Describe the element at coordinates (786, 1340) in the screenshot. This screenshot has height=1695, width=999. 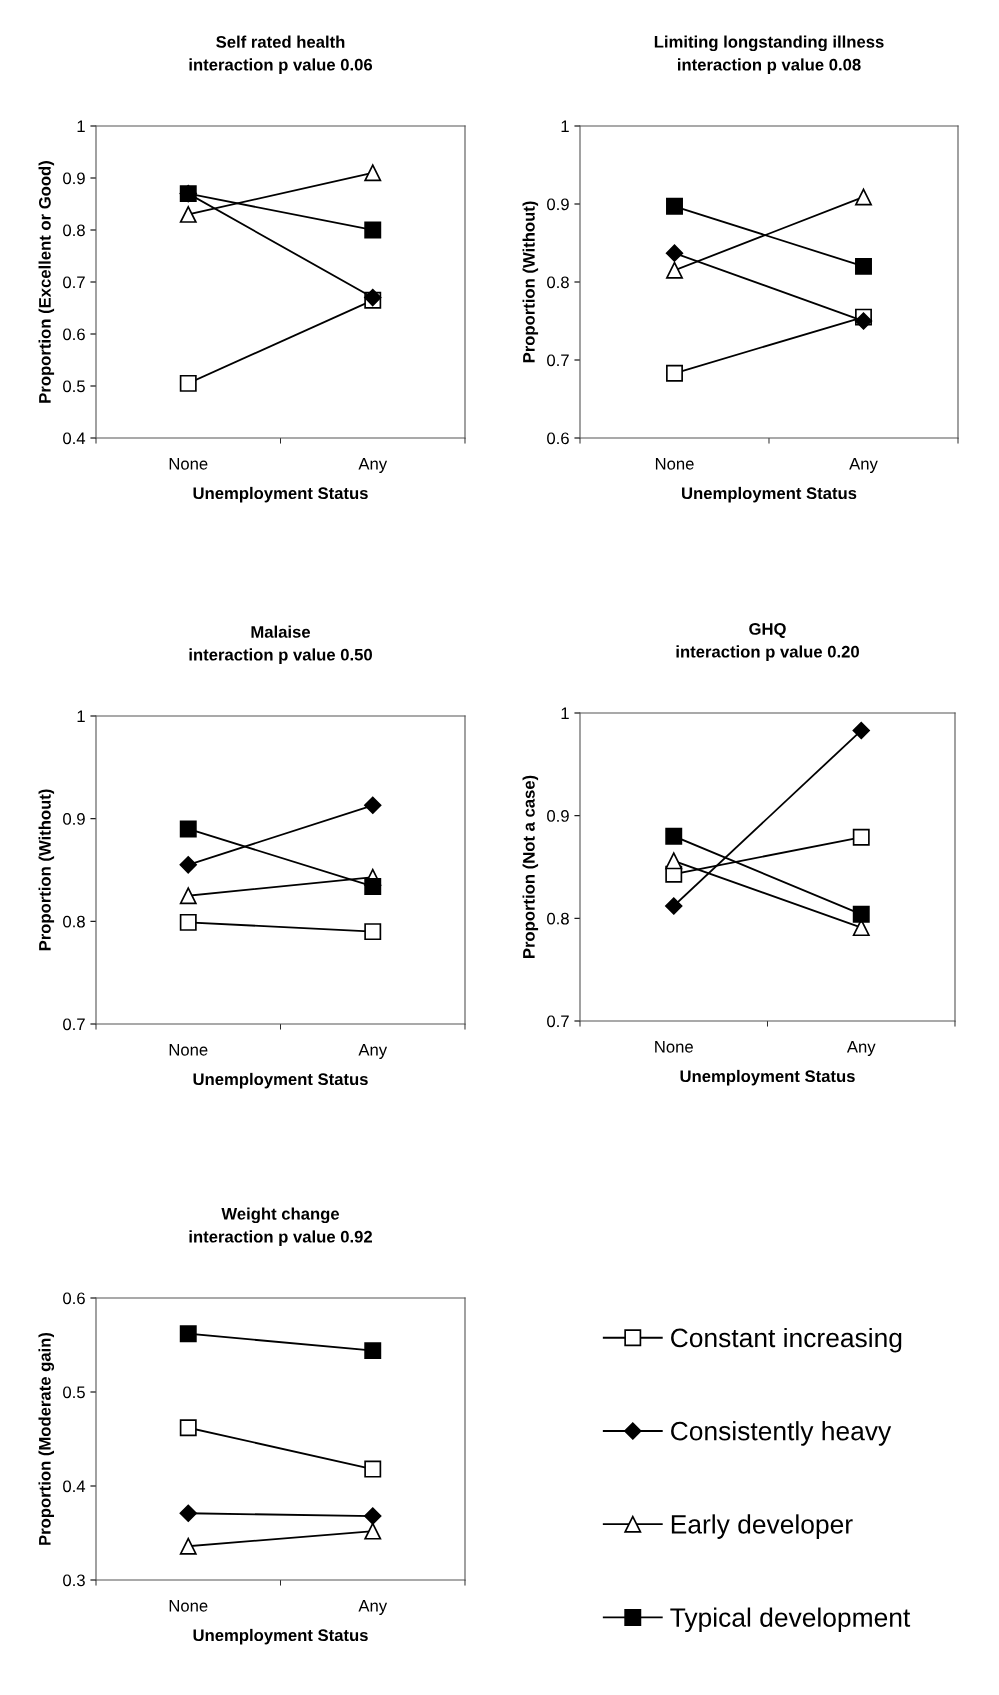
I see `legend-label: Constant increasing` at that location.